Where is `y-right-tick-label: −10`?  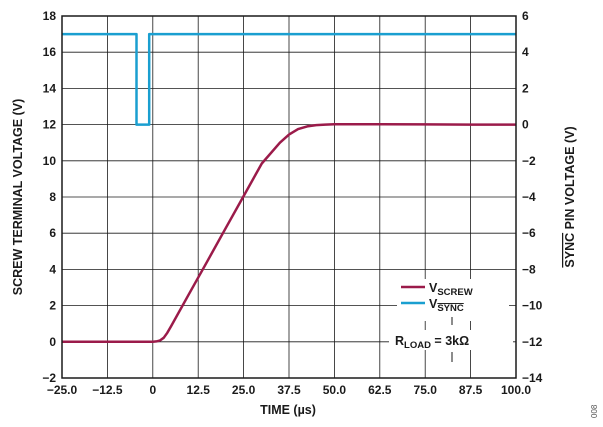
y-right-tick-label: −10 is located at coordinates (532, 306).